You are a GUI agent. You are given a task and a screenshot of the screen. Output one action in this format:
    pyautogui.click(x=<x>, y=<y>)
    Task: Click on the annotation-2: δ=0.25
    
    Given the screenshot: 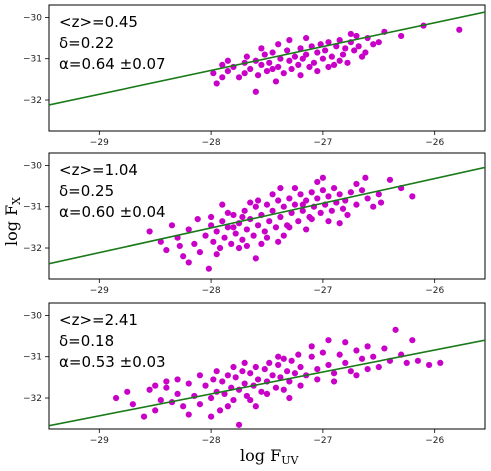 What is the action you would take?
    pyautogui.click(x=86, y=191)
    